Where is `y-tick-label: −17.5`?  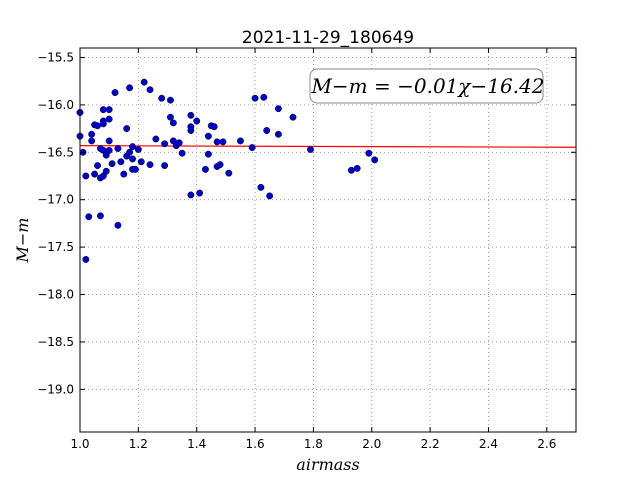 y-tick-label: −17.5 is located at coordinates (55, 247).